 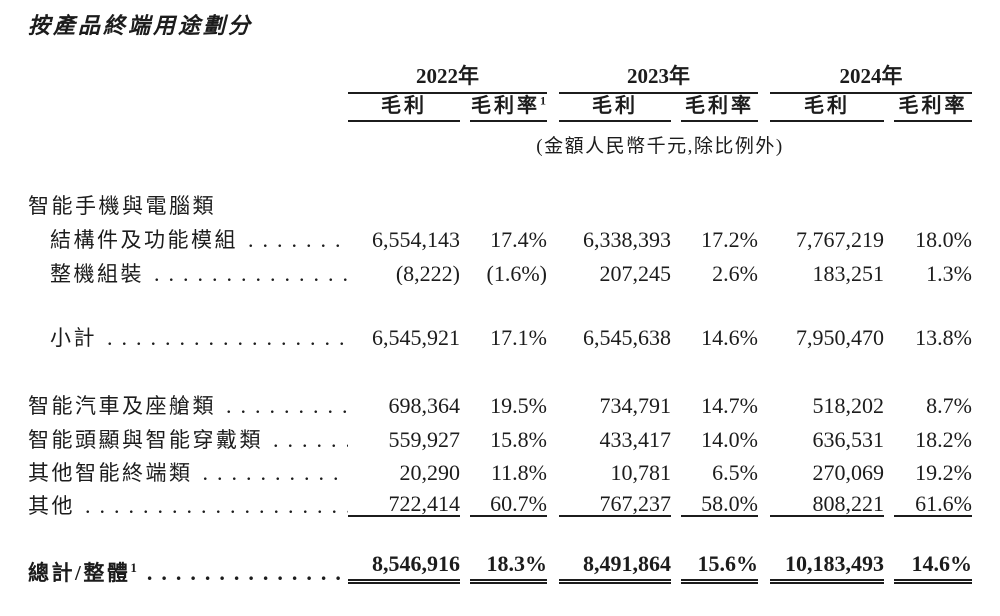 What do you see at coordinates (635, 405) in the screenshot?
I see `cell-value: 734,791` at bounding box center [635, 405].